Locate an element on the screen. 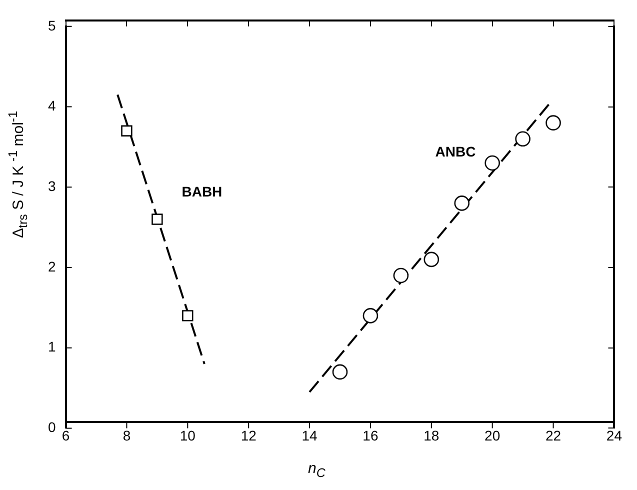 Image resolution: width=637 pixels, height=490 pixels. x-tick-label: 6 is located at coordinates (66, 435).